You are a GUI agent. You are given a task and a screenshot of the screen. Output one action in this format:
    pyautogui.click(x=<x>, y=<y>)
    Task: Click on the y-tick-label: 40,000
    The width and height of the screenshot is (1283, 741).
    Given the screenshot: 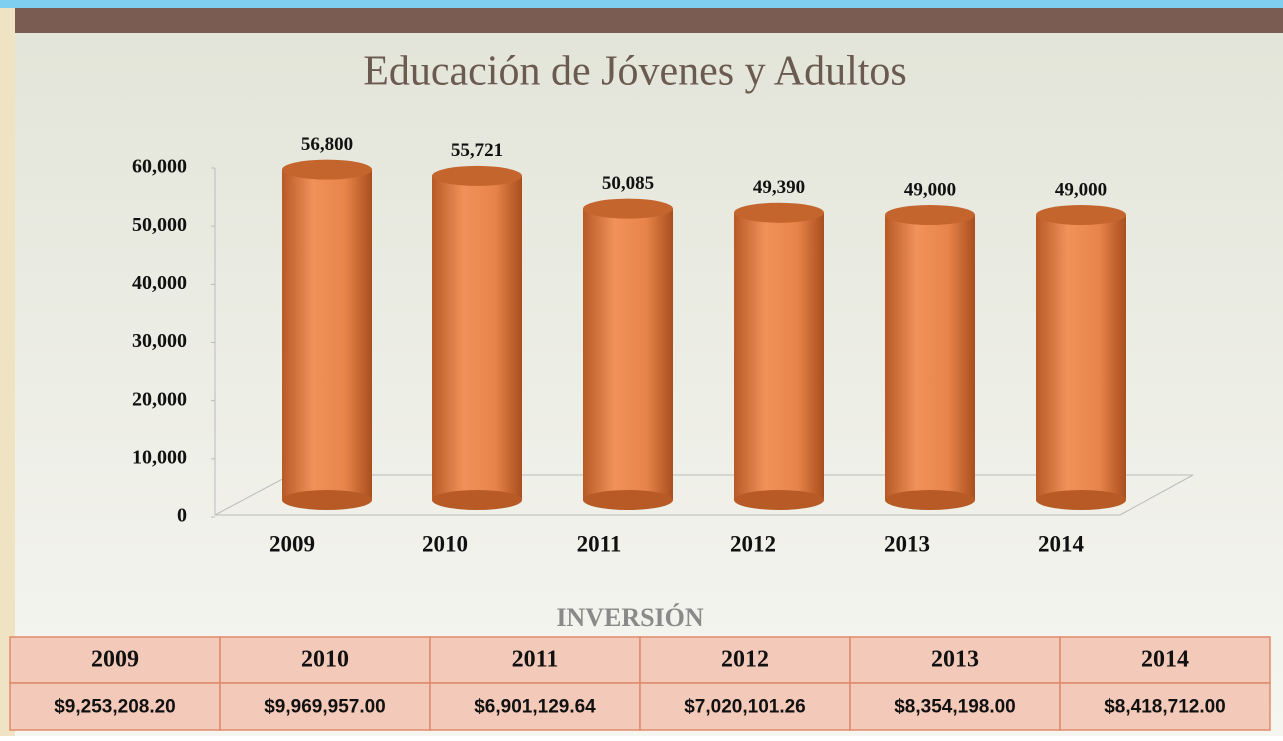 What is the action you would take?
    pyautogui.click(x=159, y=283)
    